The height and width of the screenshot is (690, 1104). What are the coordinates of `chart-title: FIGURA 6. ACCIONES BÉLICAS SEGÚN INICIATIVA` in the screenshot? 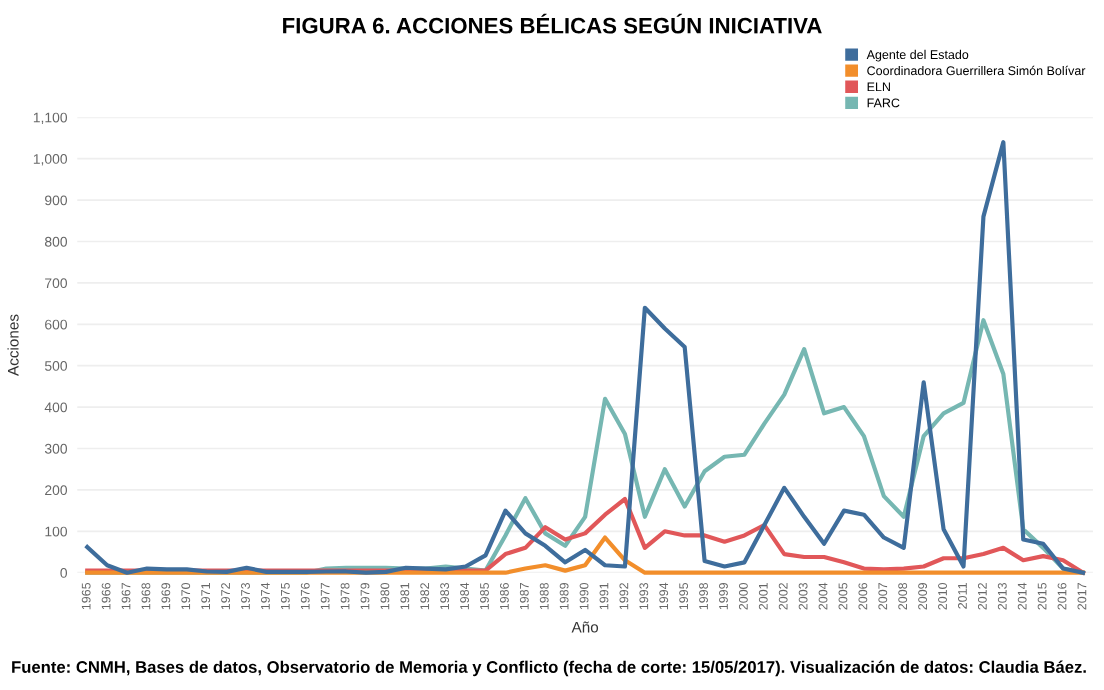 It's located at (552, 23).